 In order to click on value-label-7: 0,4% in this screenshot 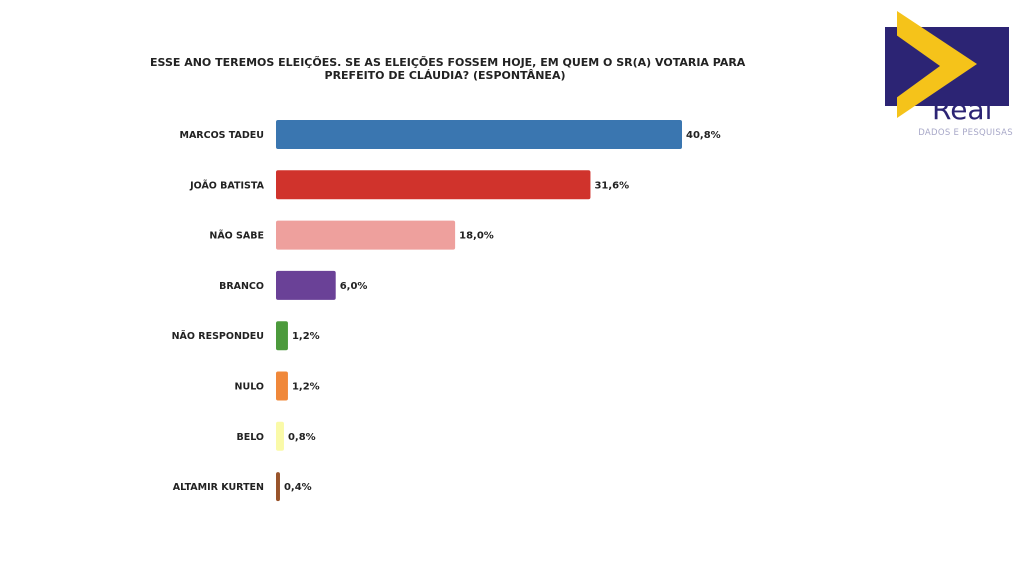, I will do `click(298, 487)`.